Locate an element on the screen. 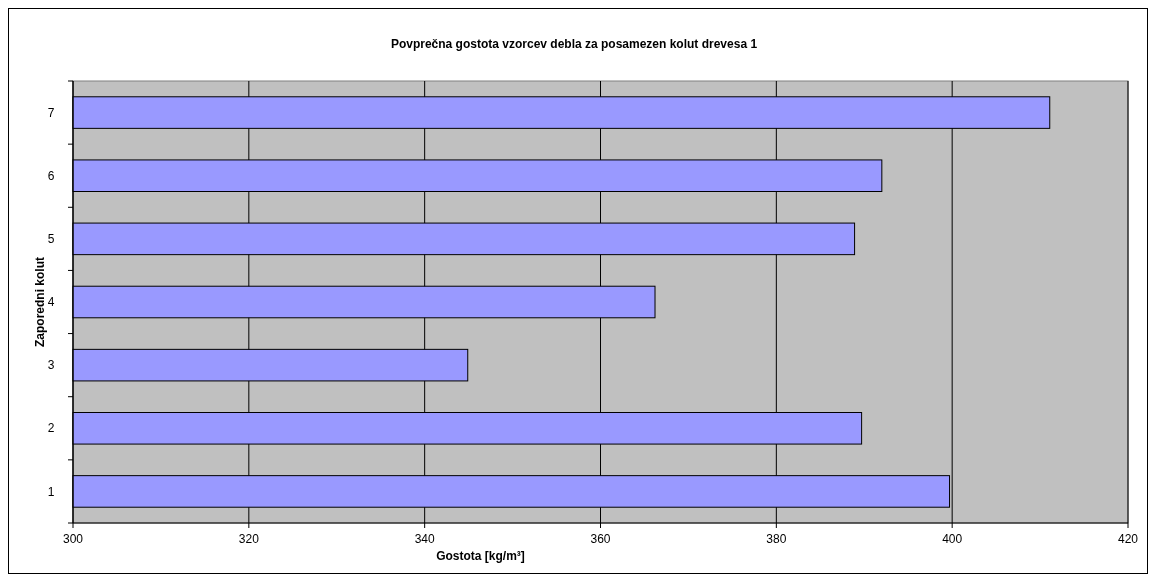  y-tick-label: 5 is located at coordinates (51, 239).